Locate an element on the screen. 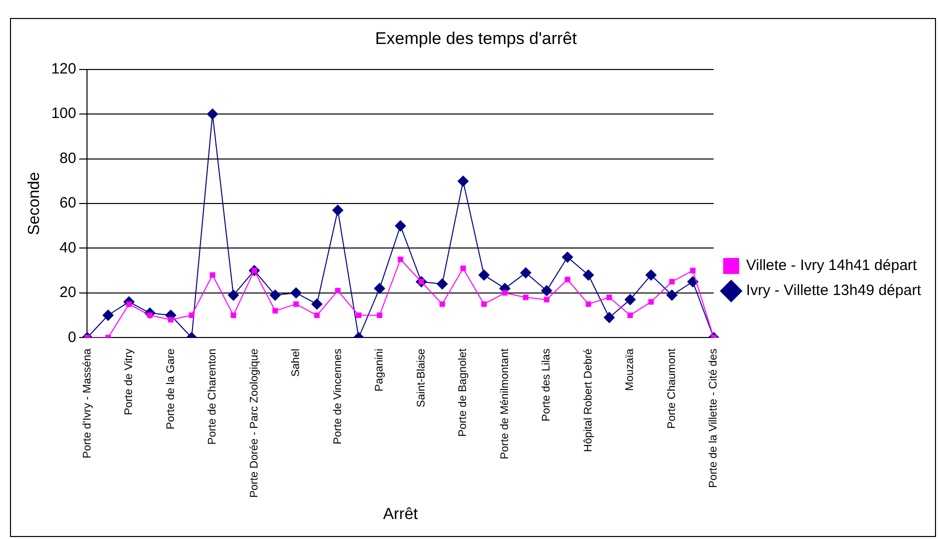 The width and height of the screenshot is (938, 539). x-tick-label: Porte de Vitry is located at coordinates (129, 382).